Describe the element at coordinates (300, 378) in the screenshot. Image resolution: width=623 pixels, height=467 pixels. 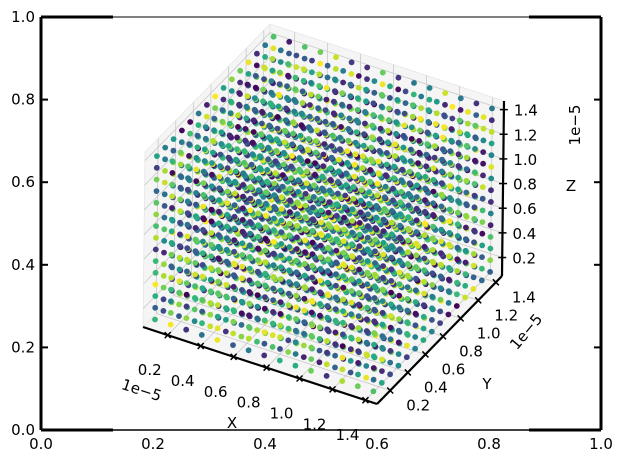
I see `x-tick` at that location.